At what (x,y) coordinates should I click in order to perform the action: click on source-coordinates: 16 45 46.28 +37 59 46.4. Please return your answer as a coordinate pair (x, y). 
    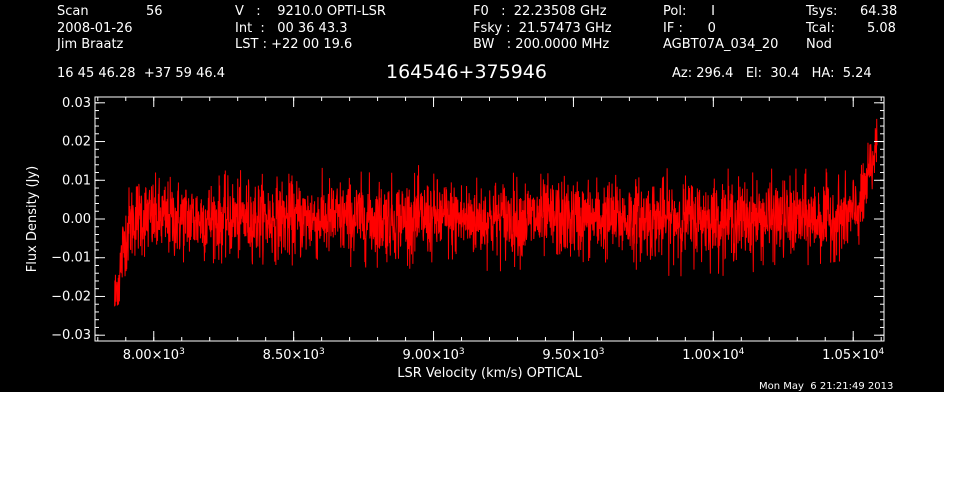
    Looking at the image, I should click on (141, 73).